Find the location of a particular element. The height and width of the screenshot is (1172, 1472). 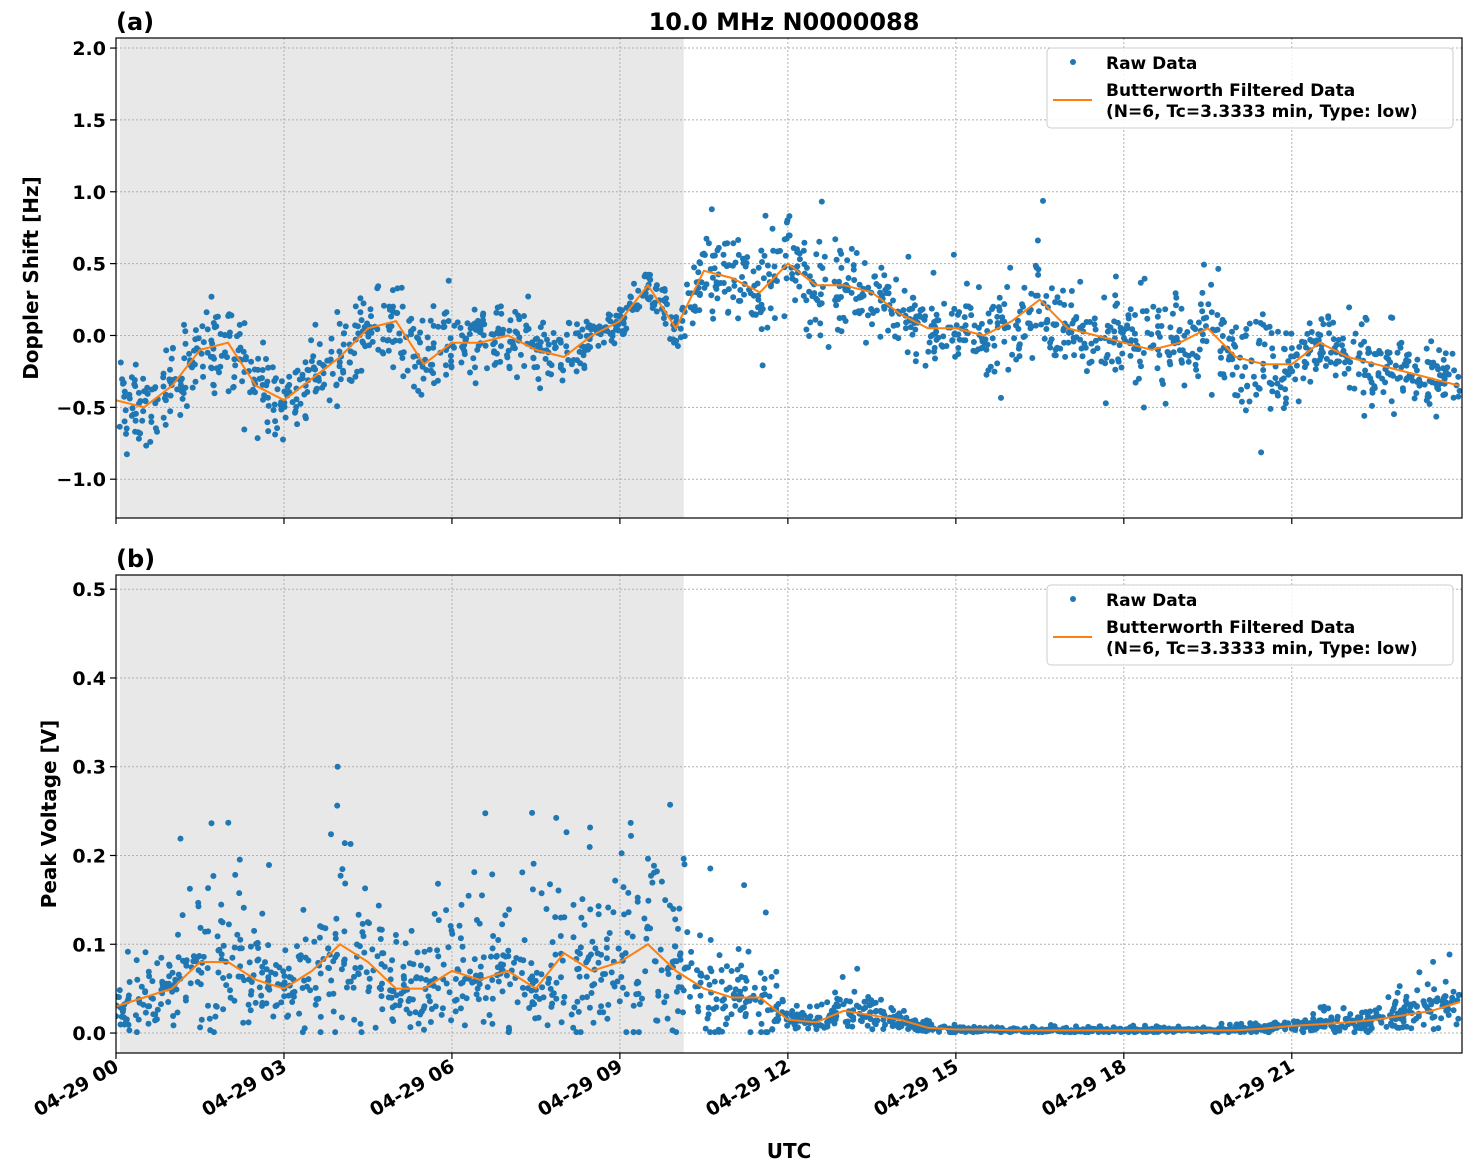

y-tick-label: 0.0 is located at coordinates (89, 336).